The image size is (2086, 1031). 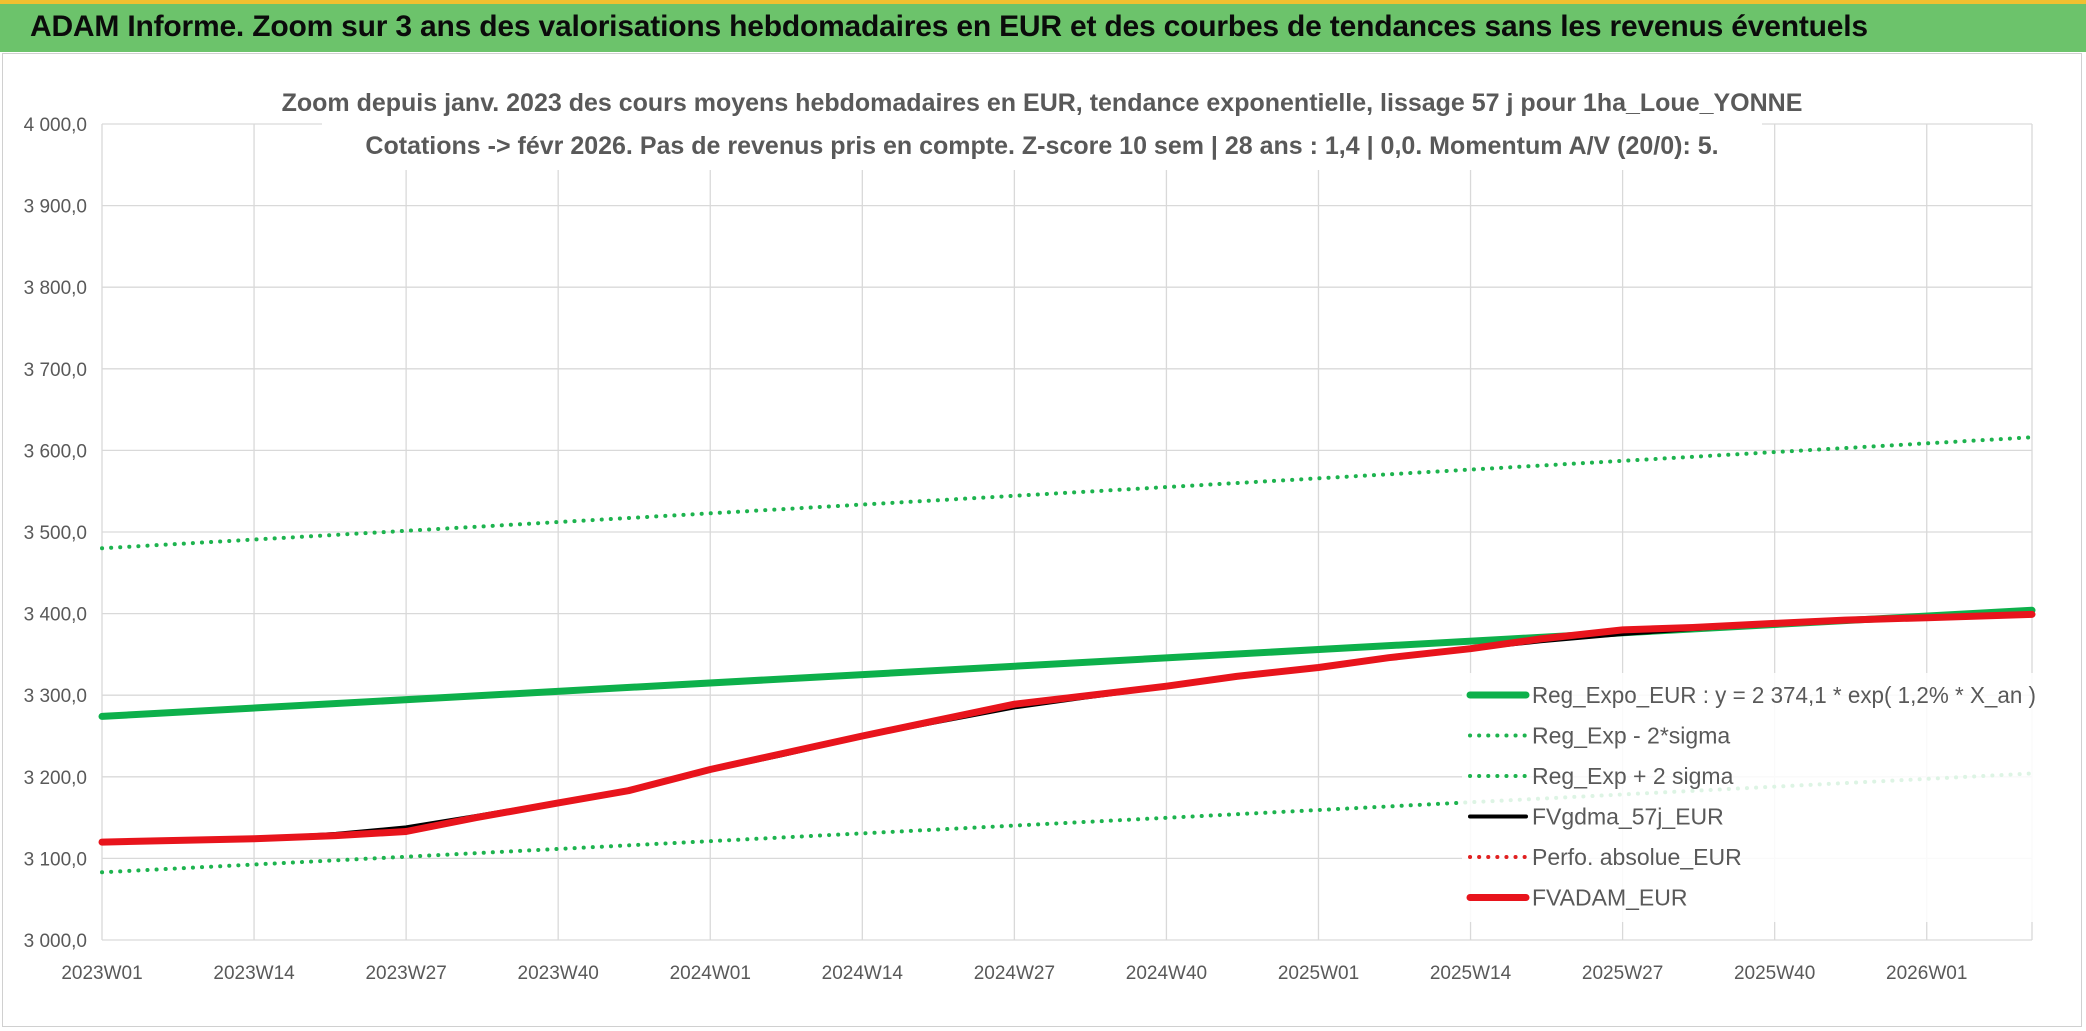 What do you see at coordinates (710, 973) in the screenshot?
I see `x-tick-label: 2024W01` at bounding box center [710, 973].